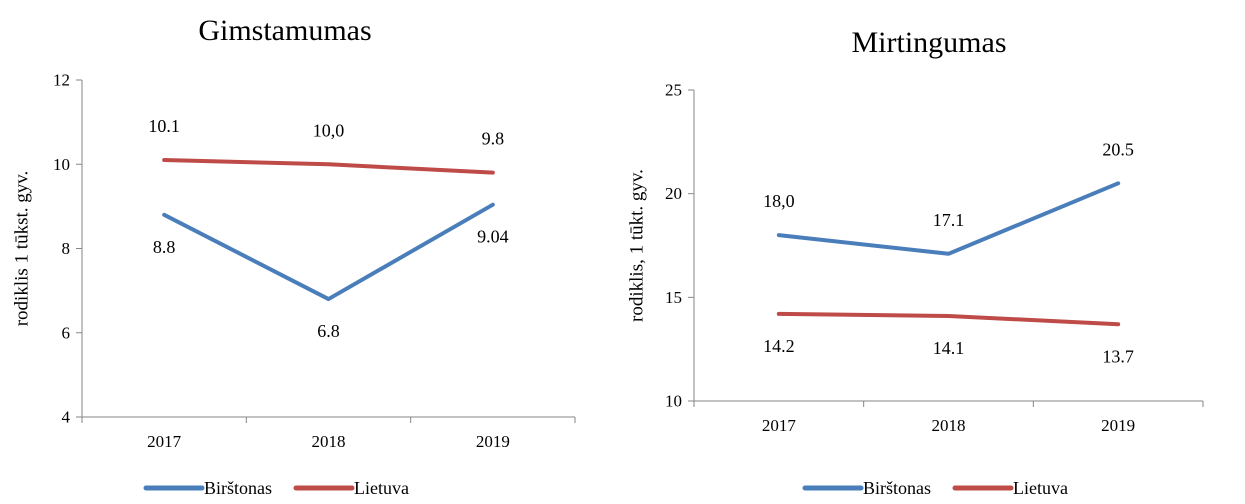  I want to click on mirtingumas-x-tick-label: 2018, so click(949, 425).